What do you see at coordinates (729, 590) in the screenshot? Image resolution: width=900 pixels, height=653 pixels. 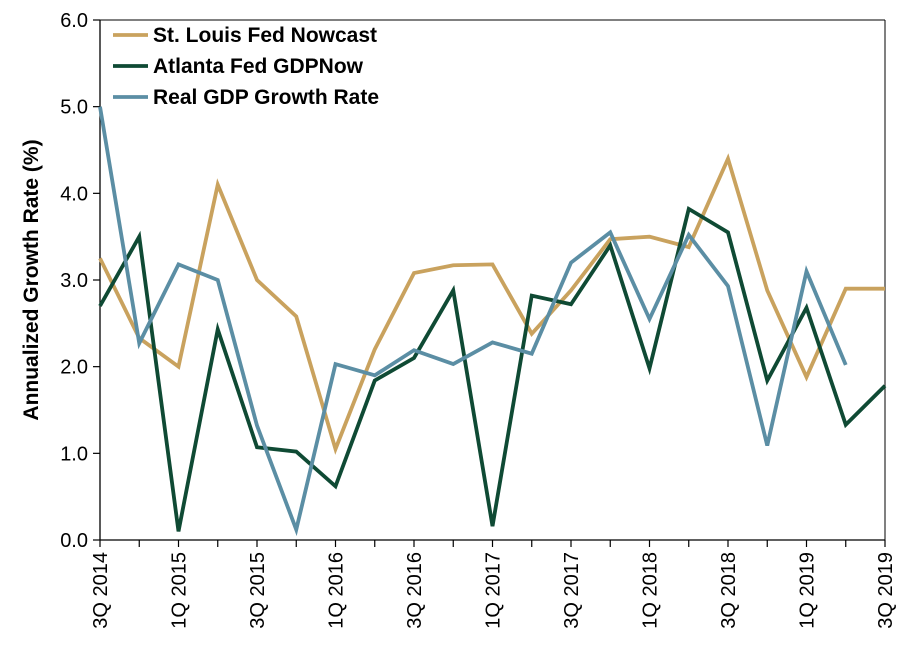 I see `x-tick-label: 3Q 2018` at bounding box center [729, 590].